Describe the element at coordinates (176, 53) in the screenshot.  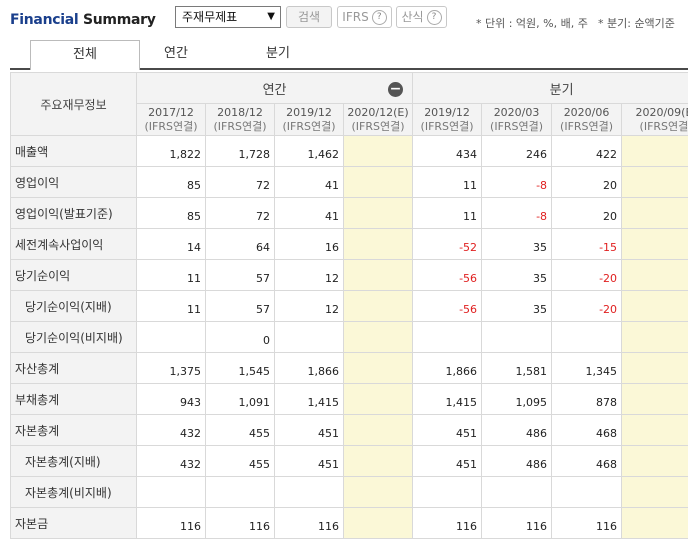
I see `tab-annual: 연간` at that location.